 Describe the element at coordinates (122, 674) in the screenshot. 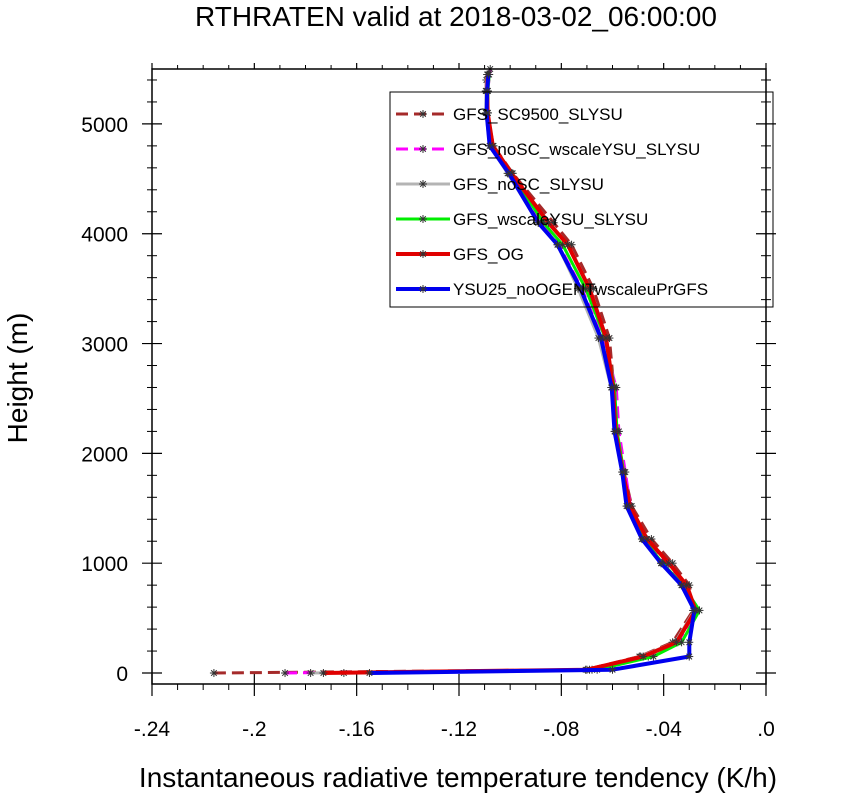

I see `y-tick-label: 0` at that location.